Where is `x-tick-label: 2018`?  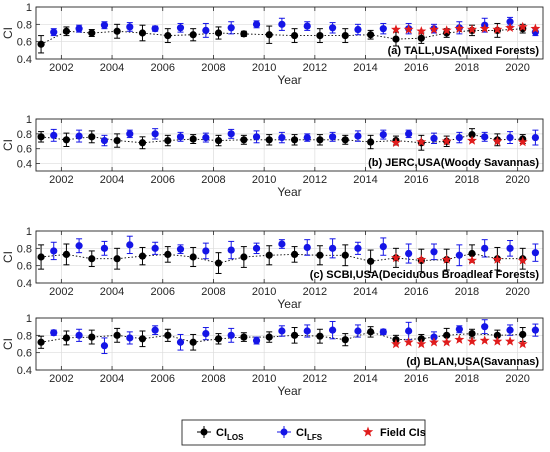 x-tick-label: 2018 is located at coordinates (467, 180).